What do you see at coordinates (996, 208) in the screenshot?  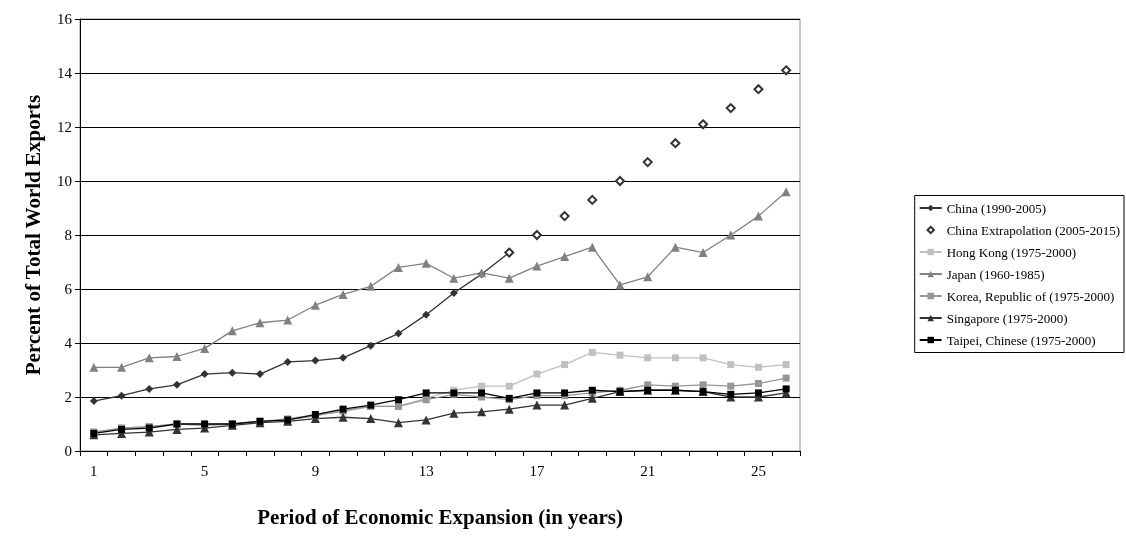 I see `legend-label: China (1990-2005)` at bounding box center [996, 208].